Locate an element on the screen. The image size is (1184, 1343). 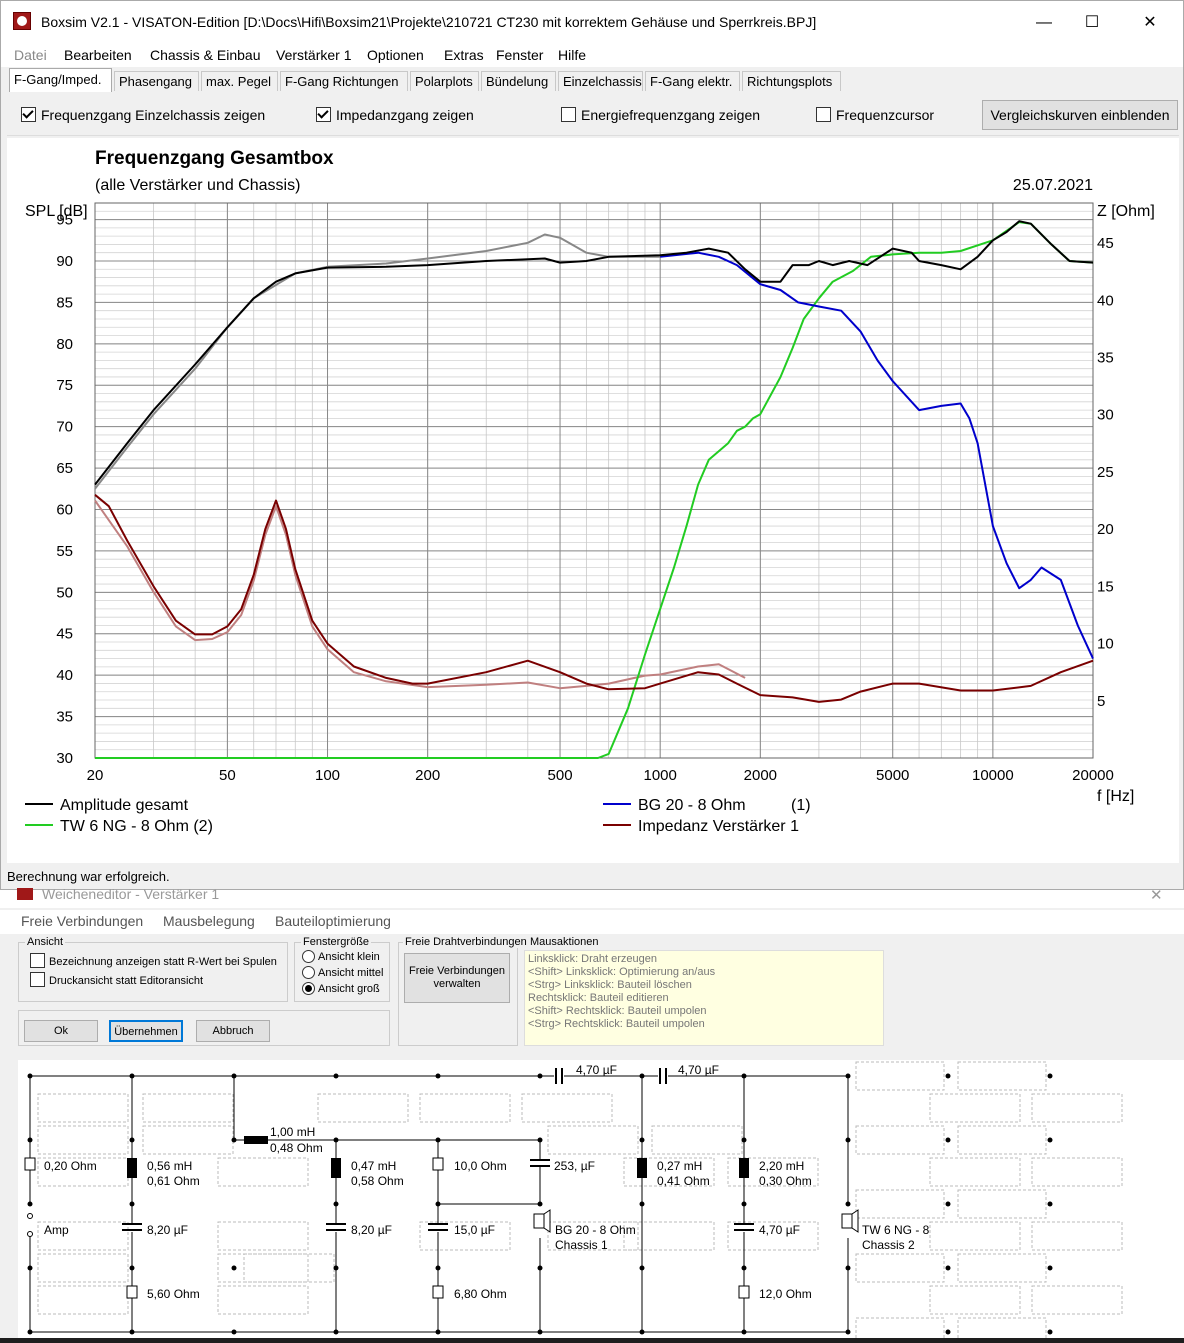
resistor-10-icon is located at coordinates (438, 1164).